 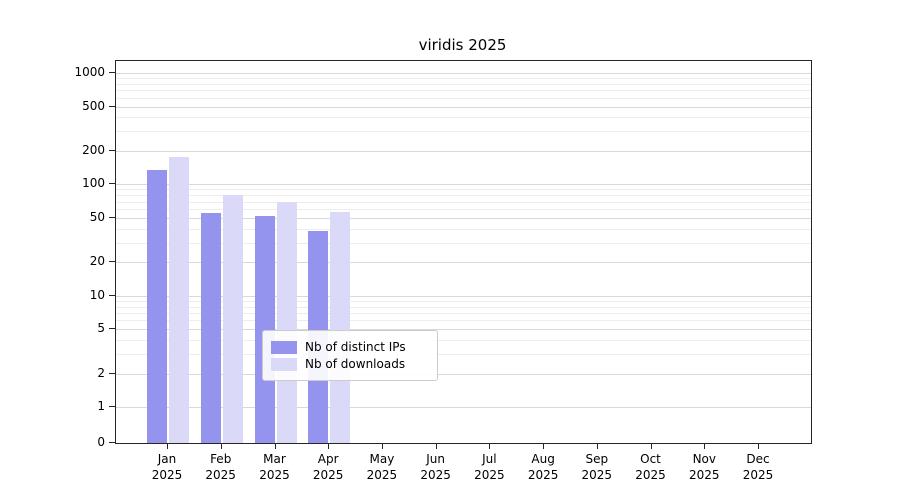 What do you see at coordinates (704, 467) in the screenshot?
I see `x-tick-label: Nov 2025` at bounding box center [704, 467].